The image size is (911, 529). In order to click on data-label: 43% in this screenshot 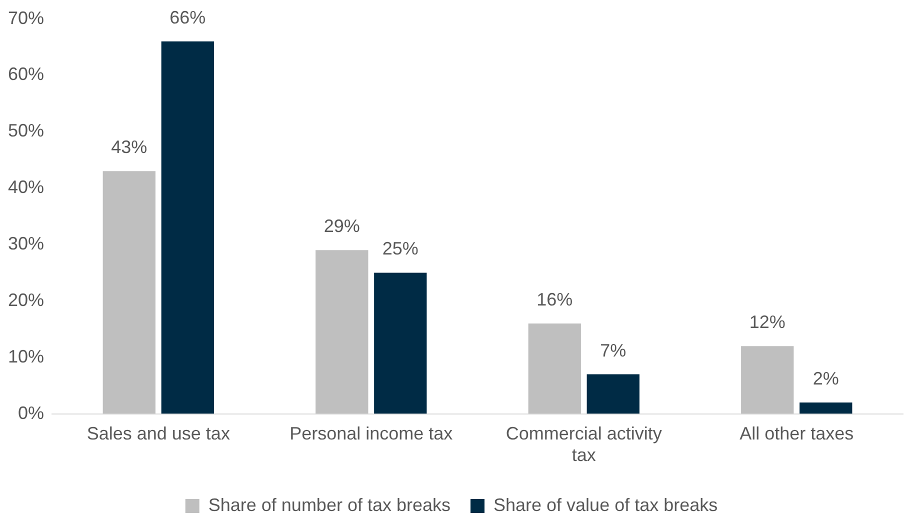, I will do `click(129, 147)`.